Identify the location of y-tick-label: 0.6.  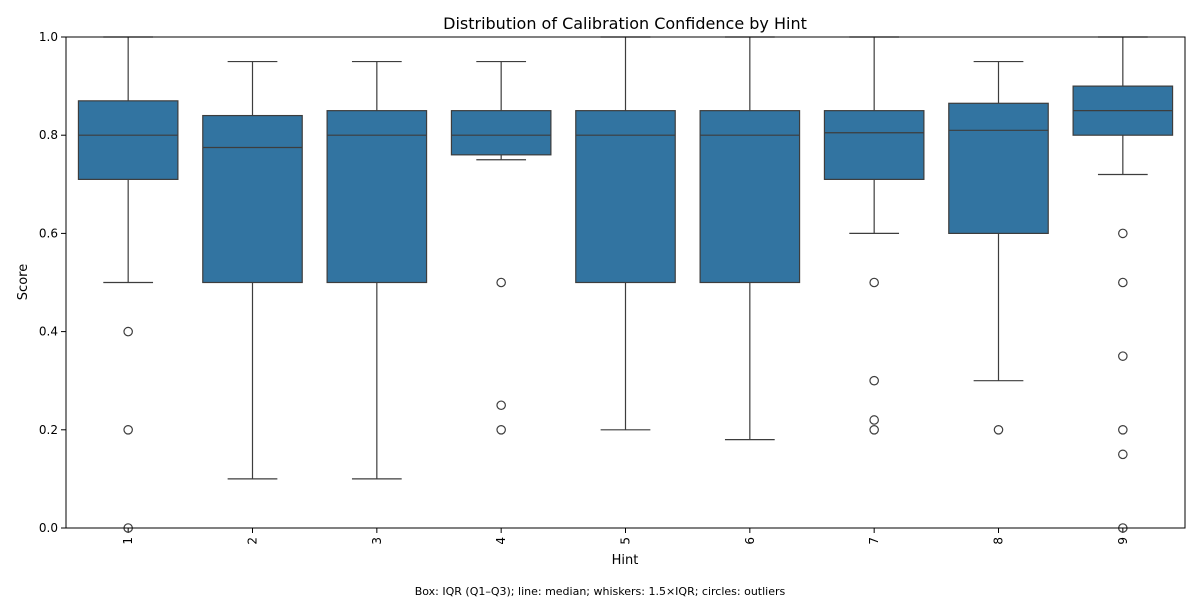
(48, 233).